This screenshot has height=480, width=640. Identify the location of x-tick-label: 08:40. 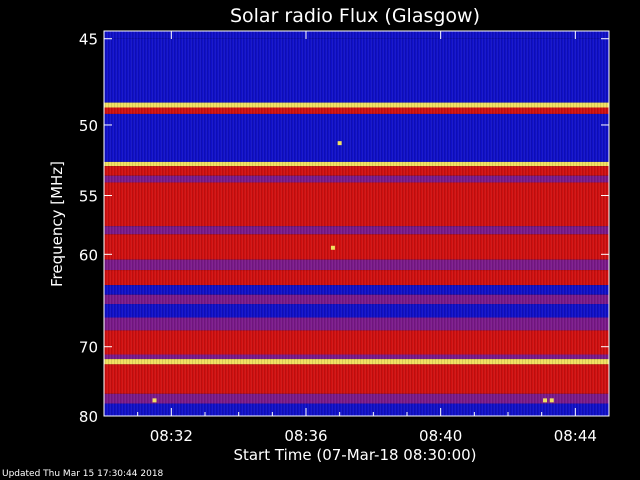
(440, 436).